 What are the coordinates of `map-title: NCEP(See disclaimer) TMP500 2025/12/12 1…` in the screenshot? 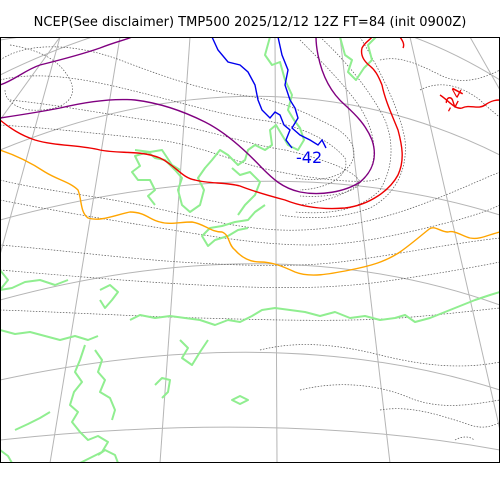 It's located at (250, 22).